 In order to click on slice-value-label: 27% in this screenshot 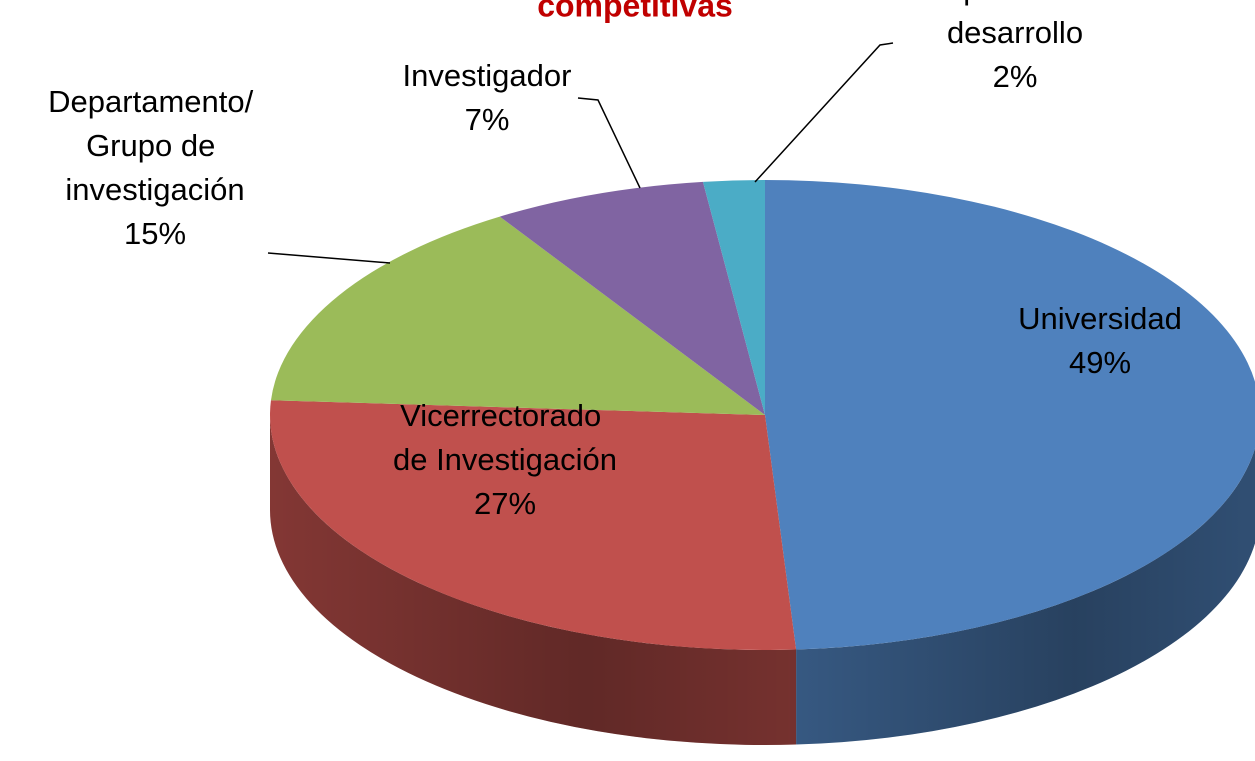, I will do `click(505, 503)`.